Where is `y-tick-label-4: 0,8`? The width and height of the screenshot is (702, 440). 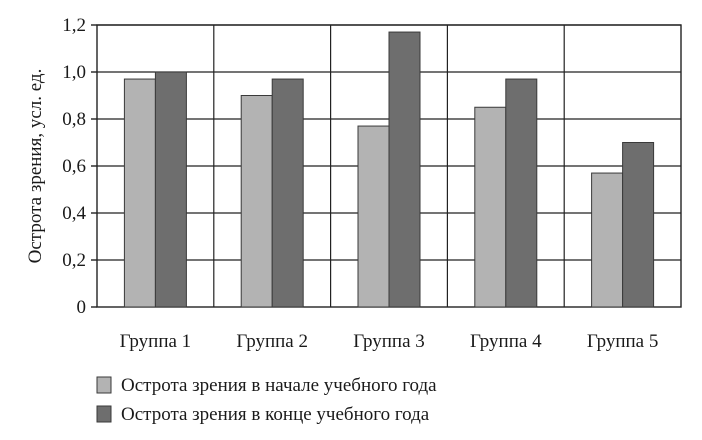
y-tick-label-4: 0,8 is located at coordinates (74, 119).